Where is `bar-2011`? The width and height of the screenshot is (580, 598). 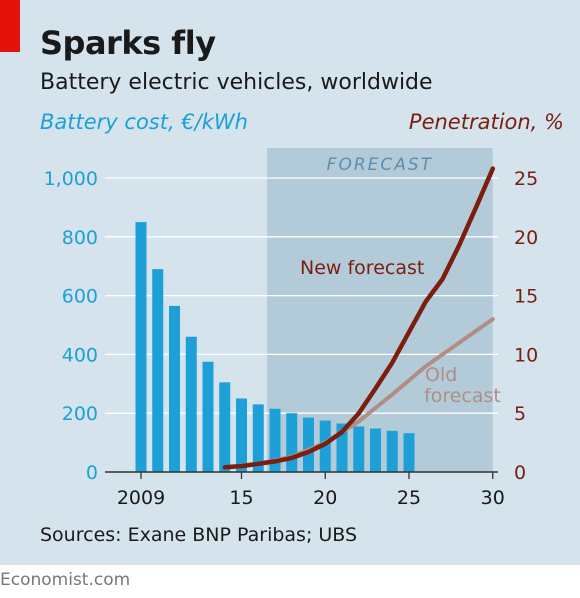
bar-2011 is located at coordinates (174, 388).